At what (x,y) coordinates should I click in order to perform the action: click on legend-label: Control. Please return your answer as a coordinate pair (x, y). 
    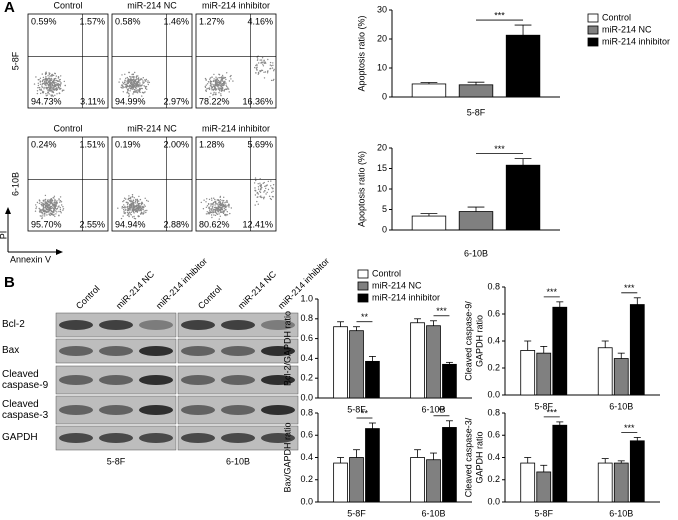
    Looking at the image, I should click on (386, 273).